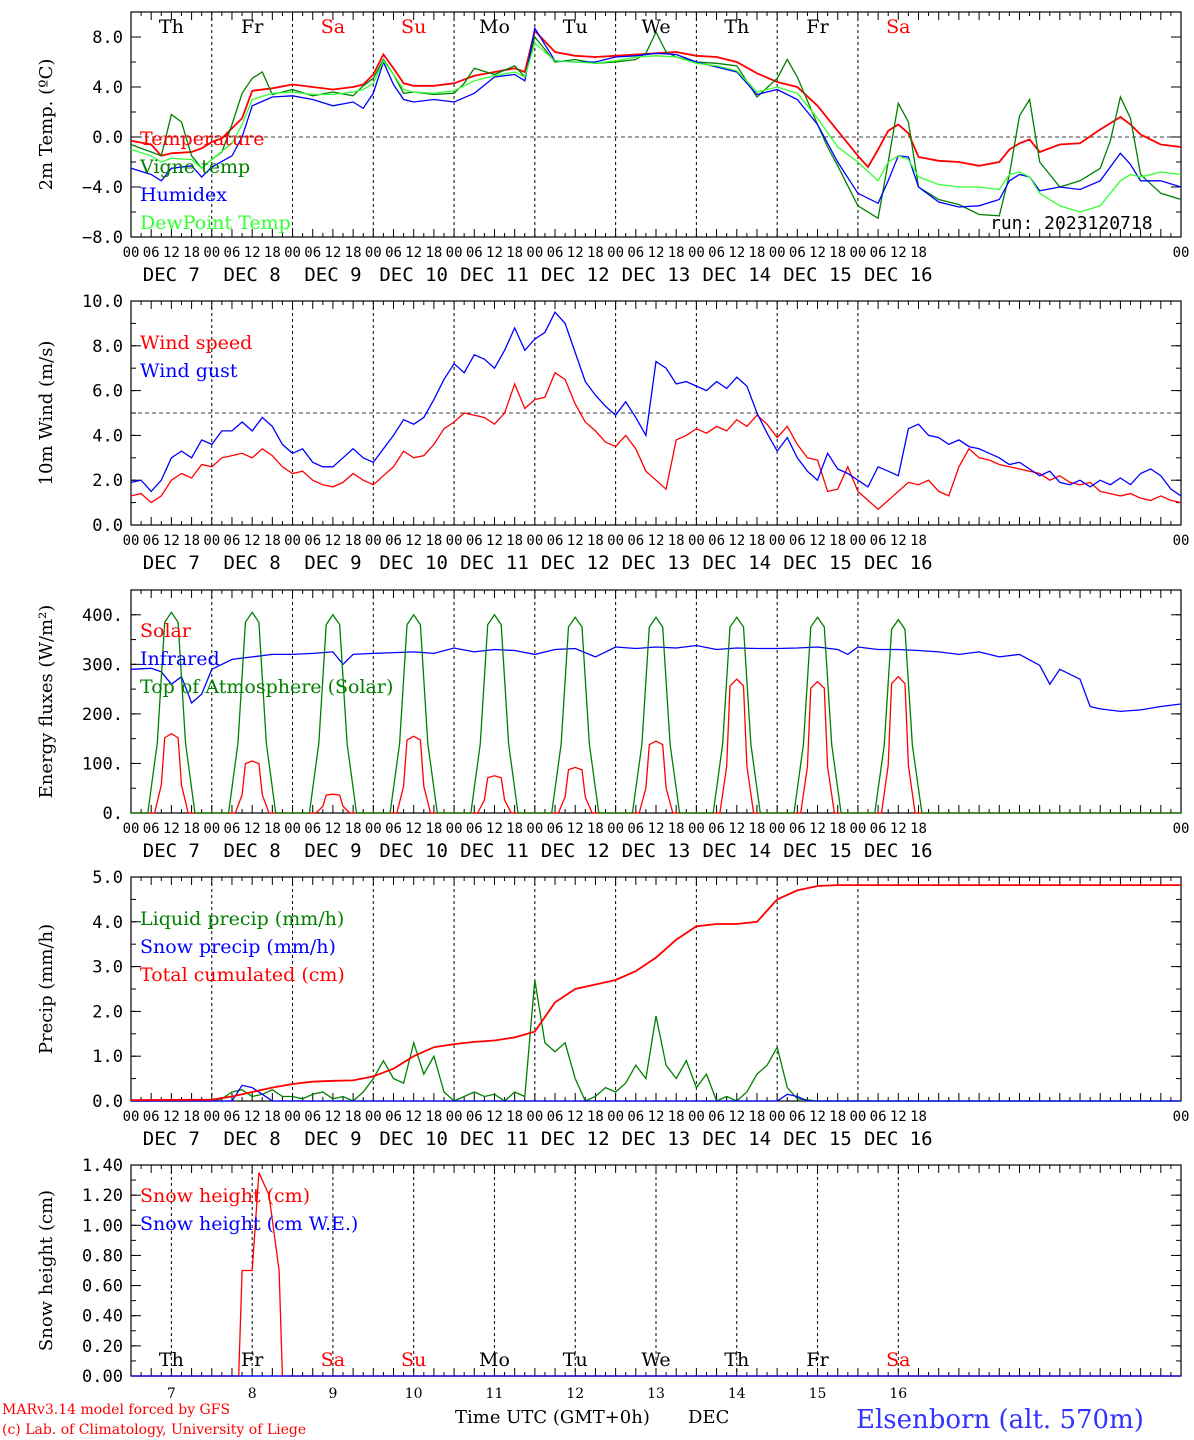 The width and height of the screenshot is (1194, 1440). I want to click on legend-wind-gust: Wind gust, so click(189, 371).